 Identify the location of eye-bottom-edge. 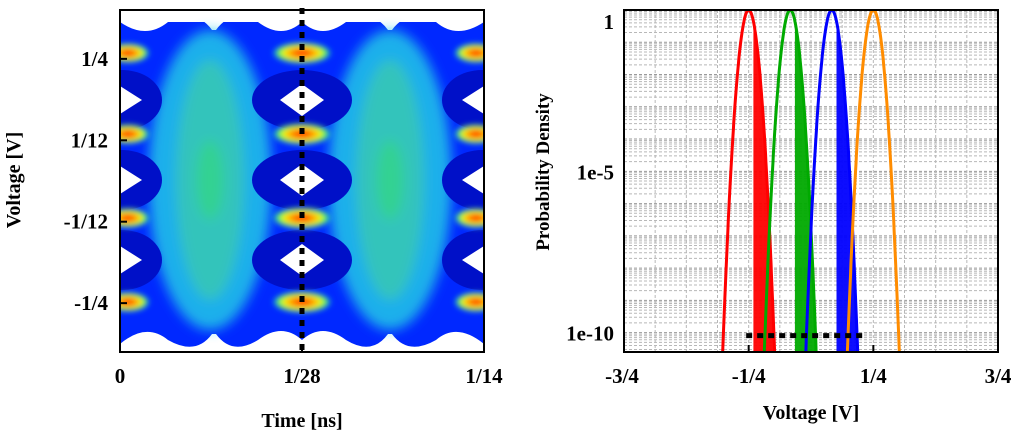
(302, 341).